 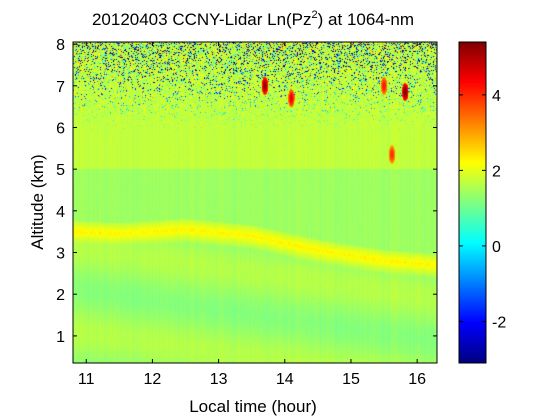 I want to click on colorbar-tick-label: 4, so click(x=496, y=96).